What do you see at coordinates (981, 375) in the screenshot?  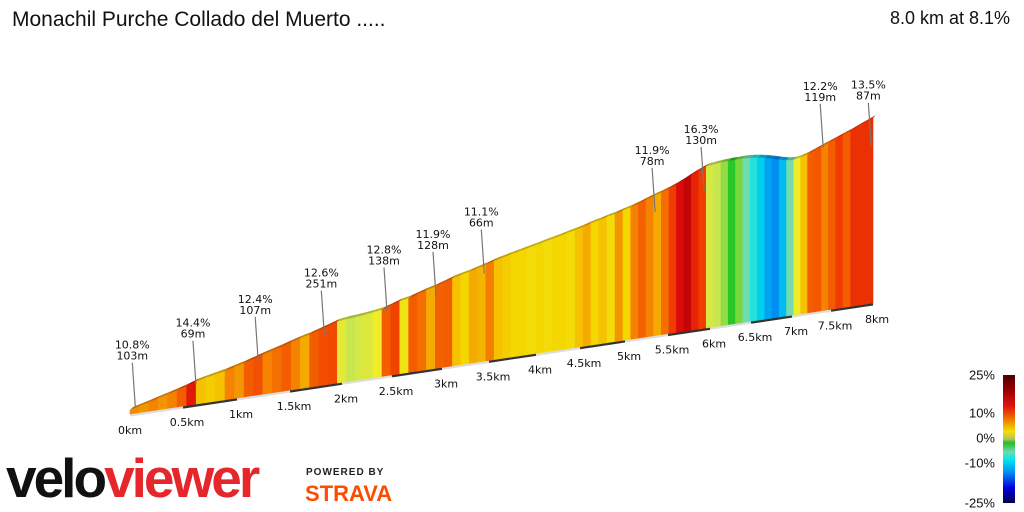 I see `legend-label: 25%` at bounding box center [981, 375].